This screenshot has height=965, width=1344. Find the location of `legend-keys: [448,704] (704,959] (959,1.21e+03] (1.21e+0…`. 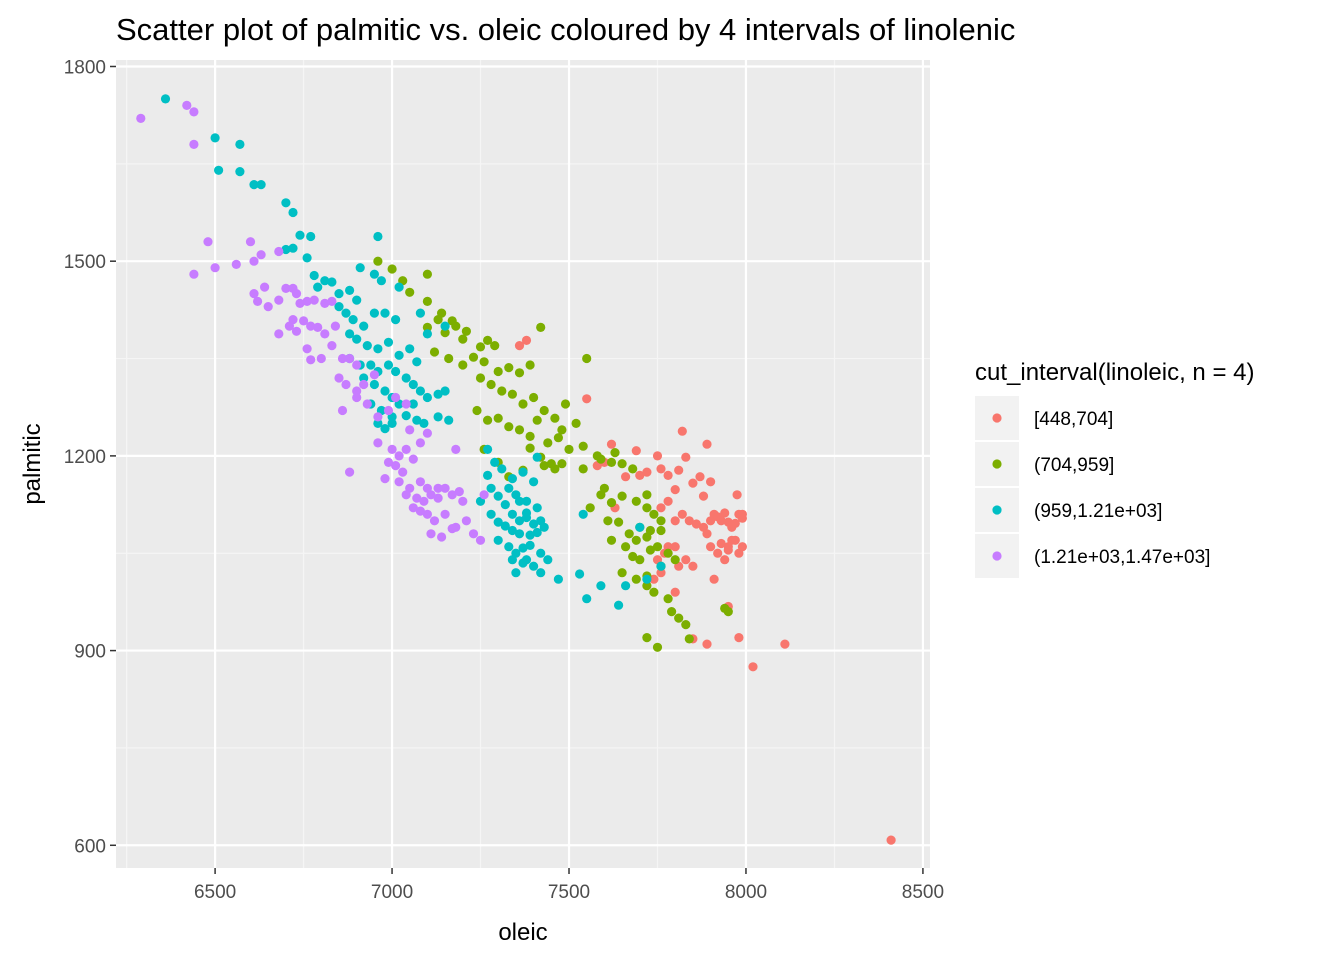

legend-keys: [448,704] (704,959] (959,1.21e+03] (1.21e+0… is located at coordinates (1092, 487).